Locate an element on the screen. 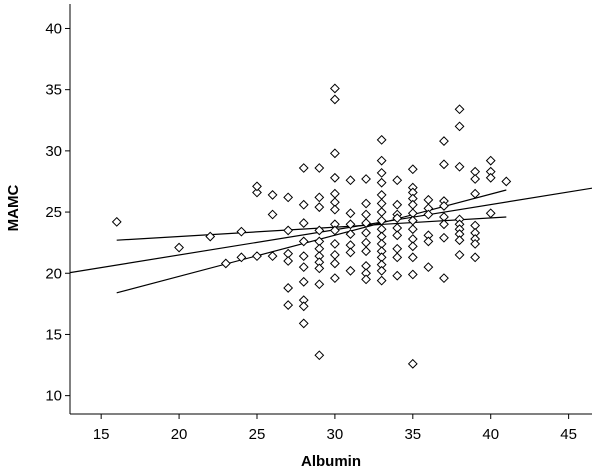 The image size is (592, 473). x-tick-label: 40 is located at coordinates (490, 434).